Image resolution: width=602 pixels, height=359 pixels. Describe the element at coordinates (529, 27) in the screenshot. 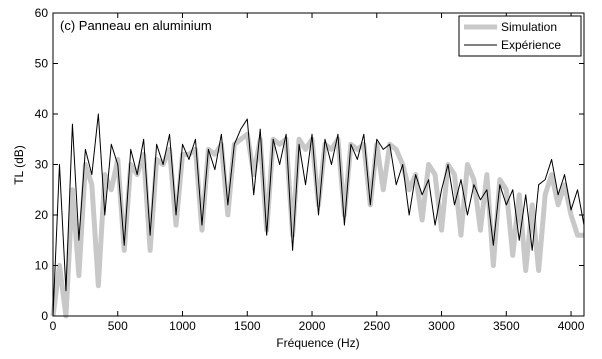

I see `legend-label: Simulation` at that location.